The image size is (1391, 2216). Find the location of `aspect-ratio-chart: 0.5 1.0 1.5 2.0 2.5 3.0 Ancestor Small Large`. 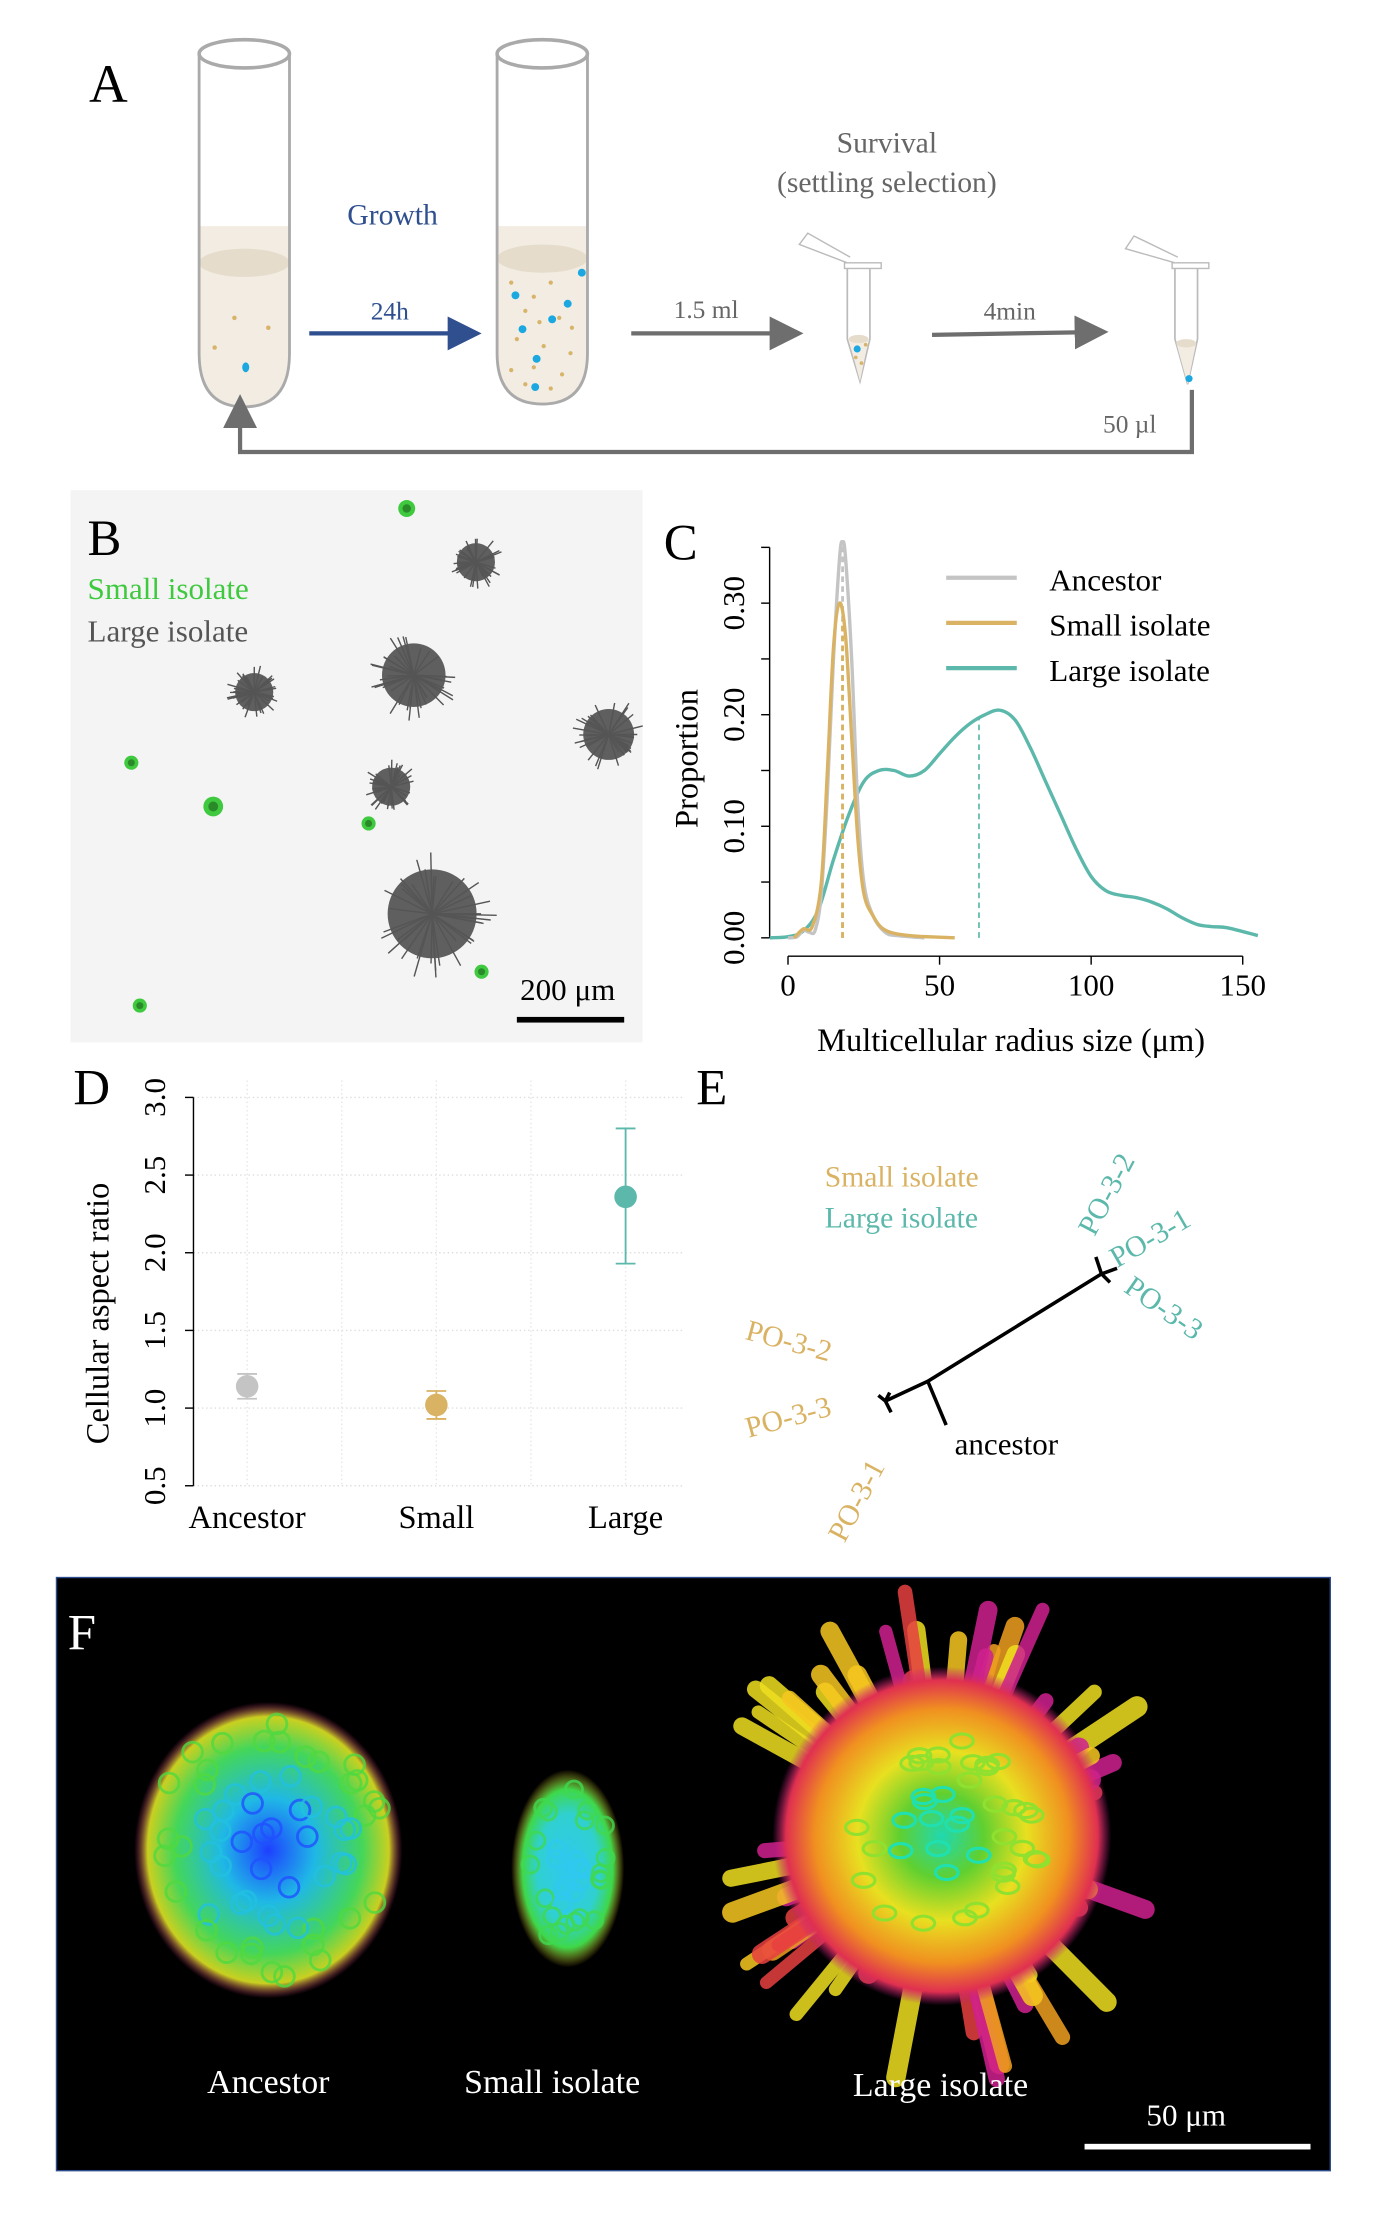

aspect-ratio-chart: 0.5 1.0 1.5 2.0 2.5 3.0 Ancestor Small Large is located at coordinates (411, 1307).